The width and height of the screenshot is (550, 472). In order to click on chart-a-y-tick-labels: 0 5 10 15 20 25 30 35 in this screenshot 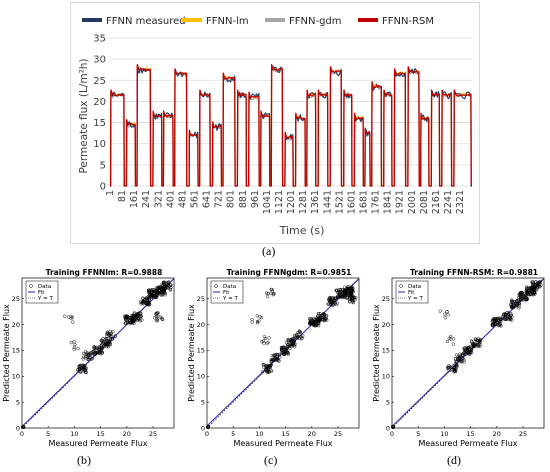, I will do `click(99, 113)`.